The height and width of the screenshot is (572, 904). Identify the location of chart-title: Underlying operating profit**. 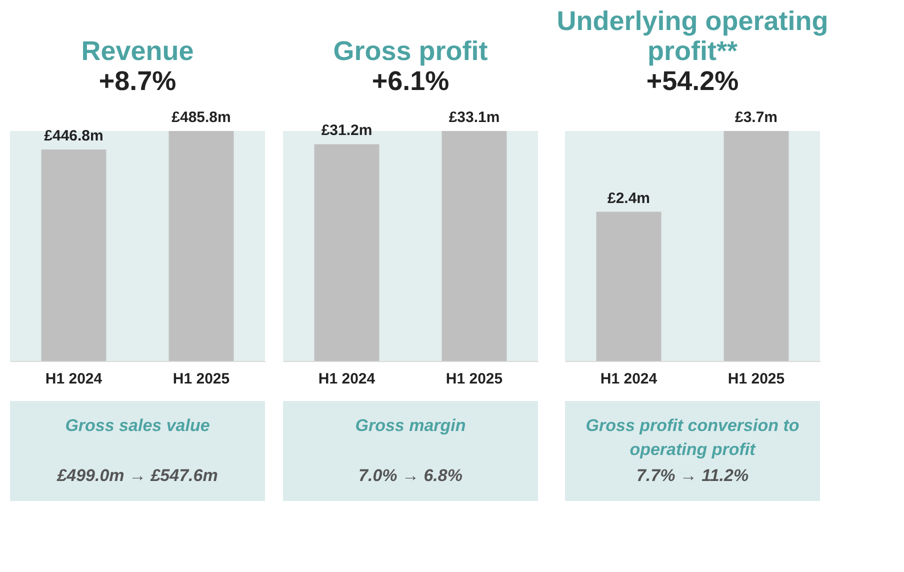
(692, 36).